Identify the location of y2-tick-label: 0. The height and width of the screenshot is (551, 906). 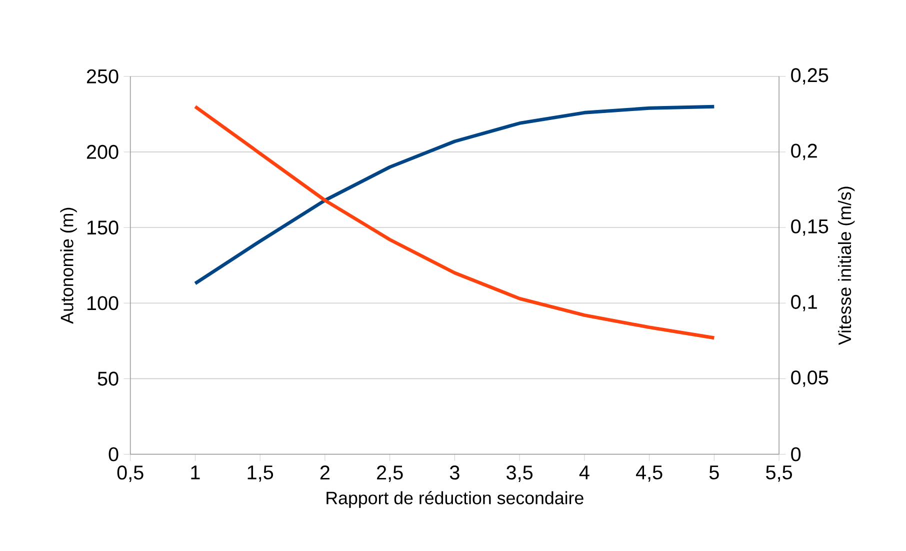
(796, 454).